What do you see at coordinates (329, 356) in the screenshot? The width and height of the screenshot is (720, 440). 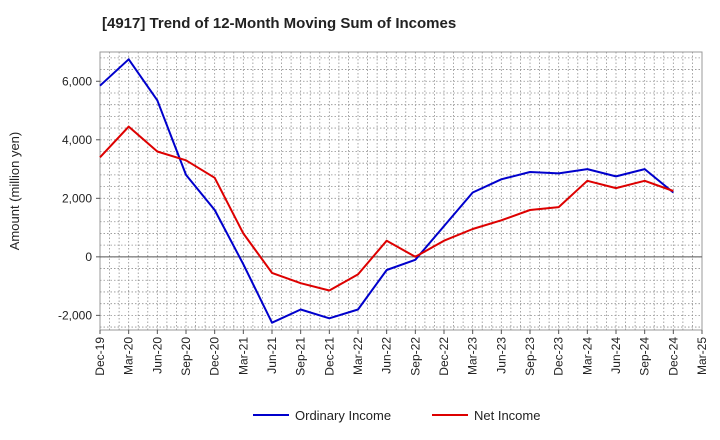 I see `x-tick-label: Dec-21` at bounding box center [329, 356].